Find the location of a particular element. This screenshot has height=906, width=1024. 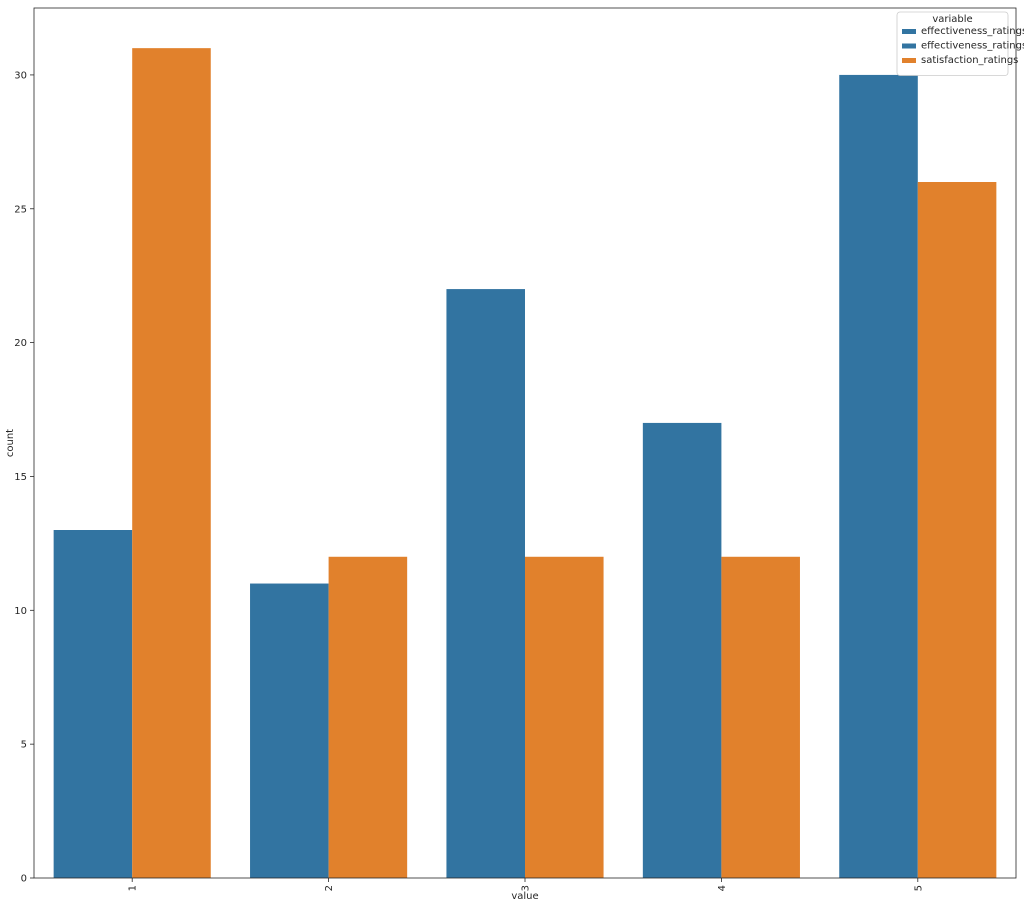

legend-title: variable is located at coordinates (952, 19).